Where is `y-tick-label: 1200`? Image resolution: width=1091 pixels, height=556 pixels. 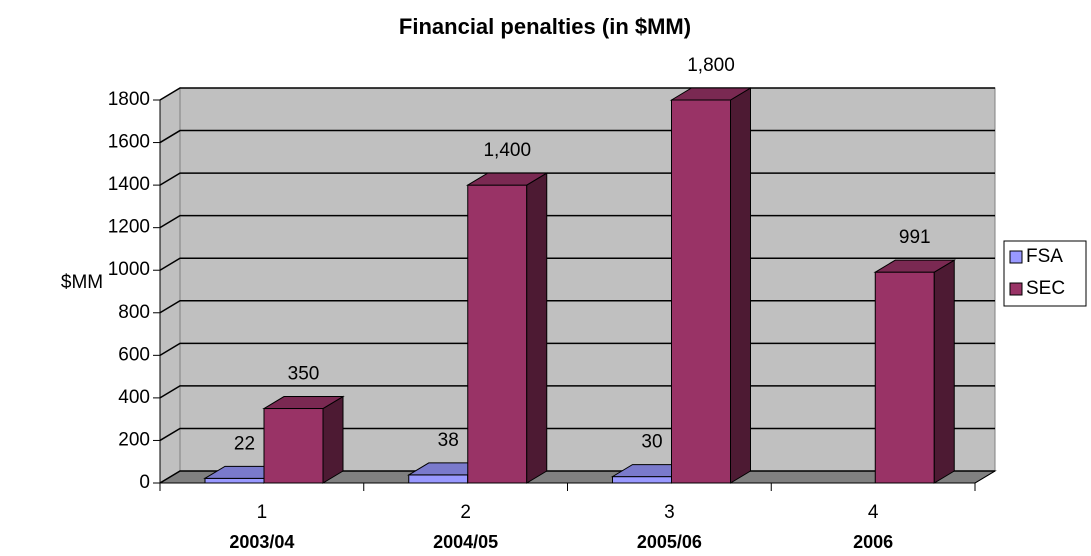
y-tick-label: 1200 is located at coordinates (129, 227).